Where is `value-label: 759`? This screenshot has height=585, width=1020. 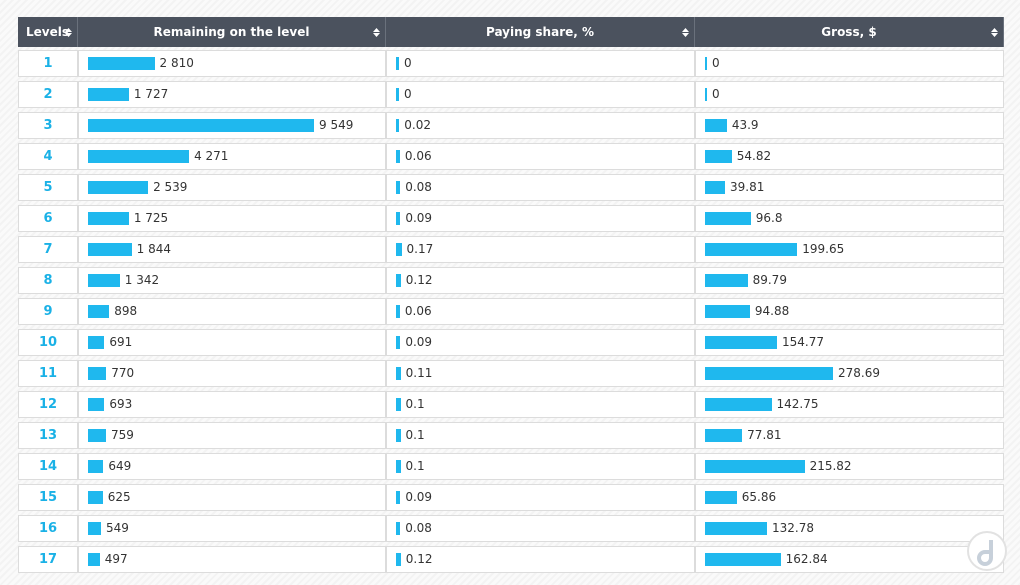
value-label: 759 is located at coordinates (122, 435).